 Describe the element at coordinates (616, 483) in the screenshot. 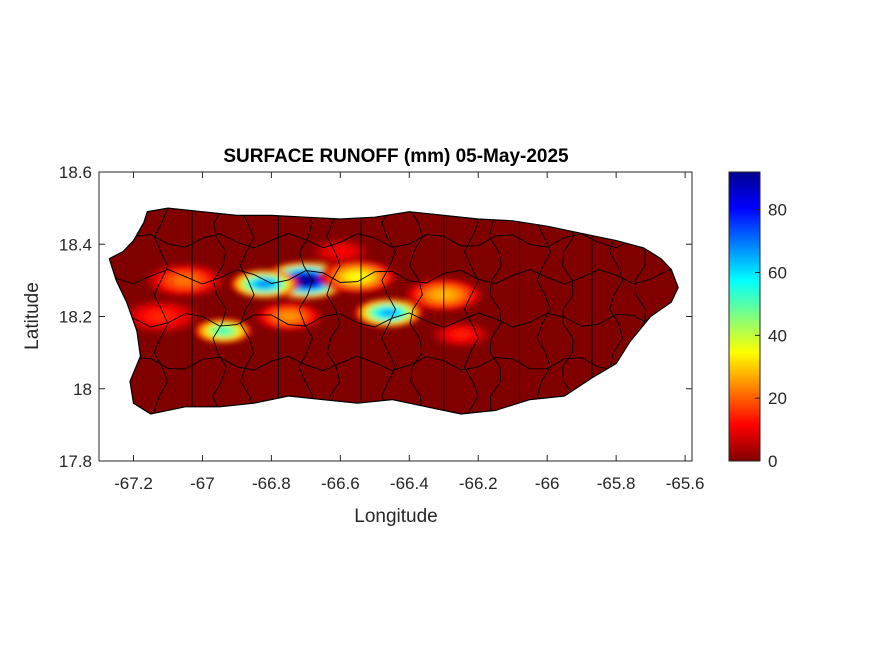

I see `x-tick-label: -65.8` at that location.